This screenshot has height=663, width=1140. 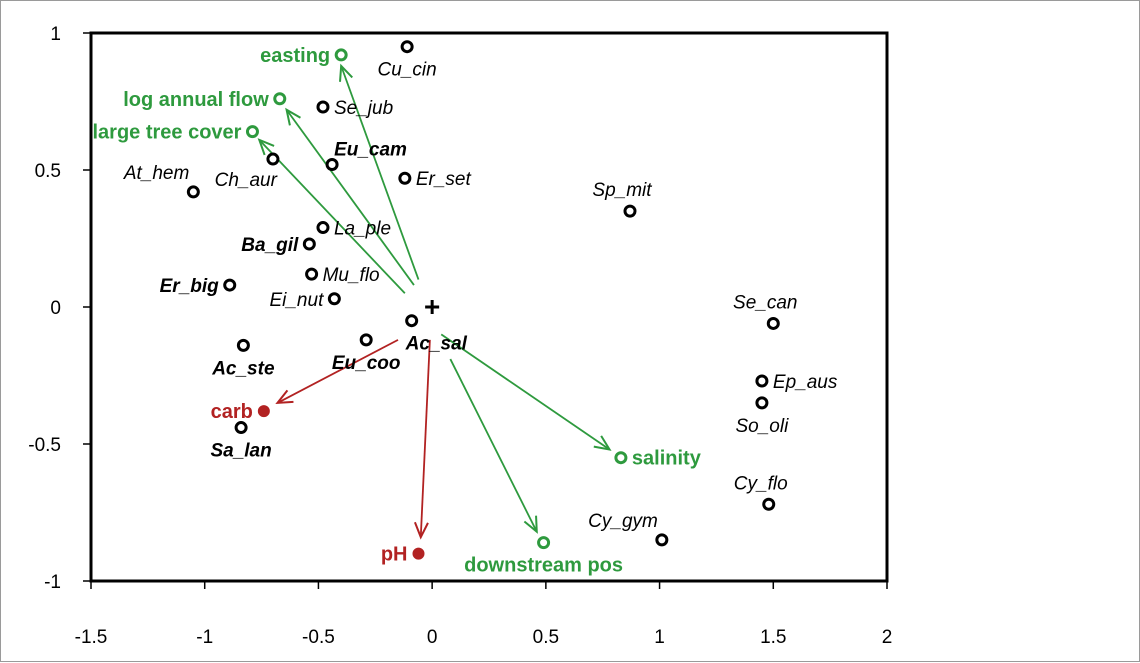 I want to click on species-cu-cin: Cu_cin, so click(x=407, y=60).